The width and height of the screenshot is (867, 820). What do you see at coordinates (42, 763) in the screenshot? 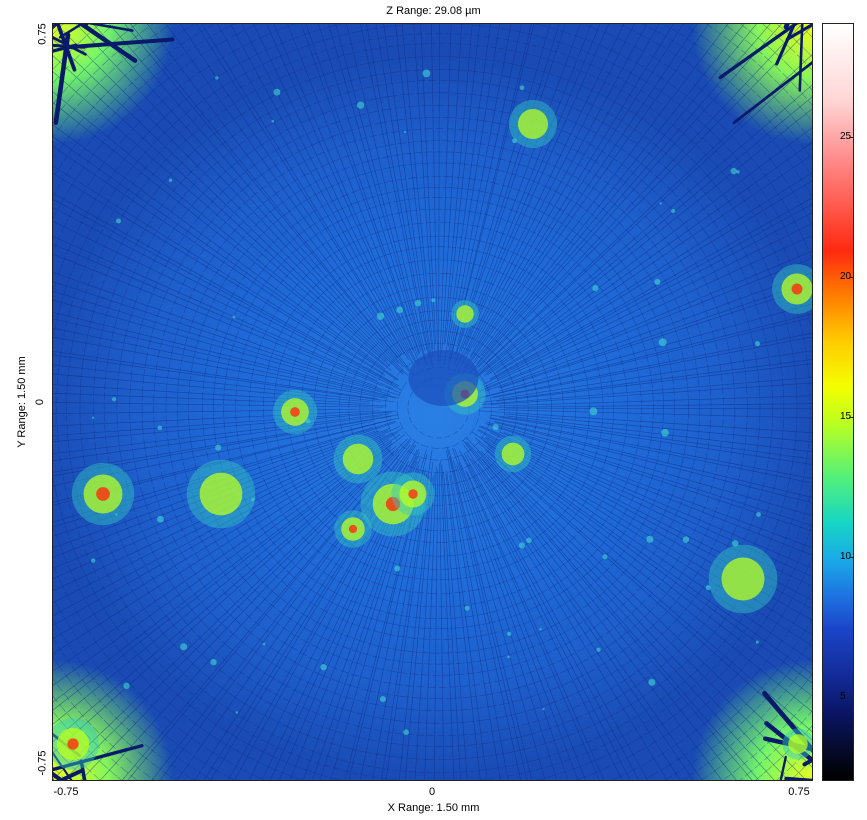
I see `y-tick-label: -0.75` at bounding box center [42, 763].